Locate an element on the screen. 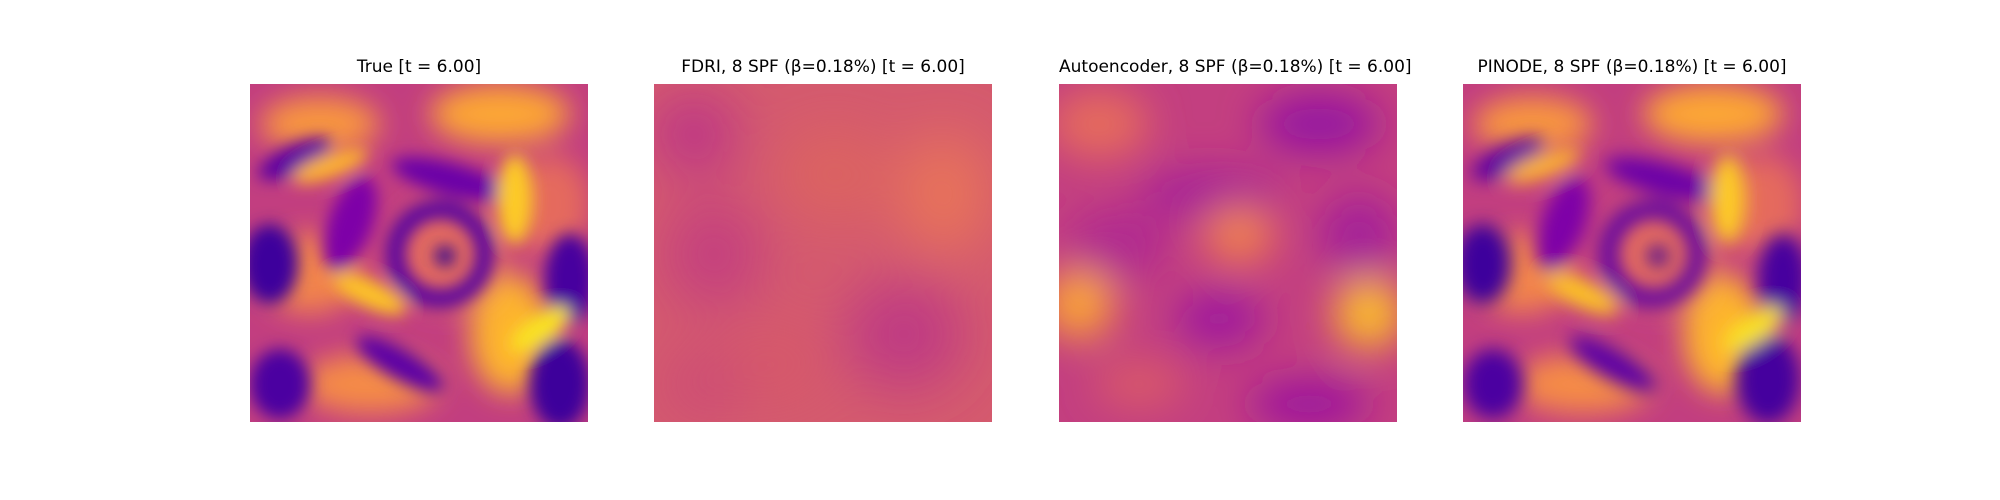 The image size is (2000, 500). field-image-autoencoder is located at coordinates (1228, 253).